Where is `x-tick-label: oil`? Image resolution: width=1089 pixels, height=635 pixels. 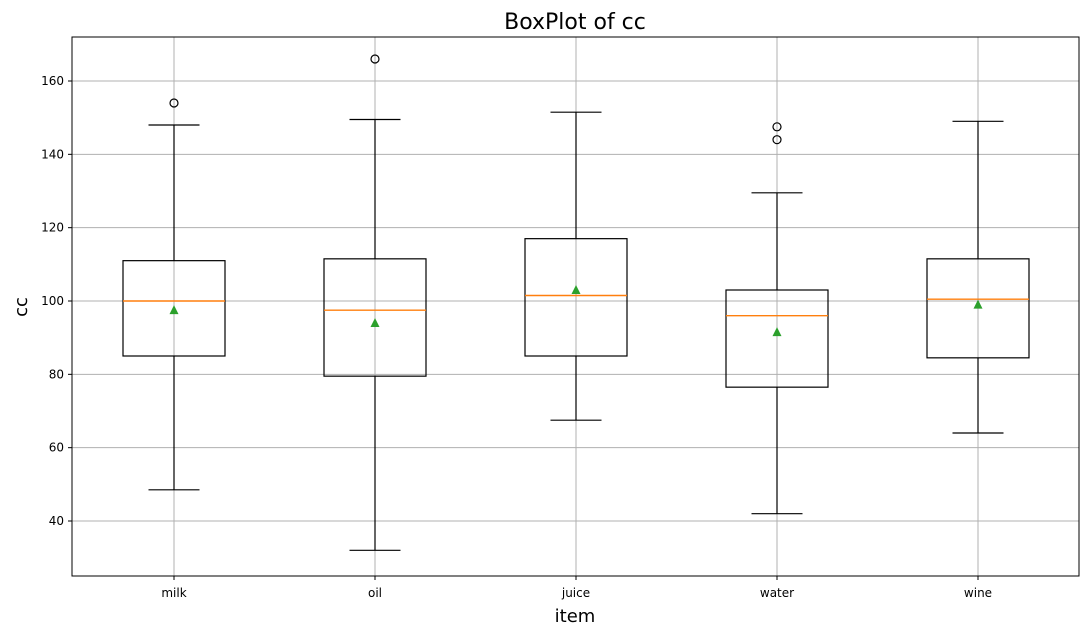 x-tick-label: oil is located at coordinates (375, 593).